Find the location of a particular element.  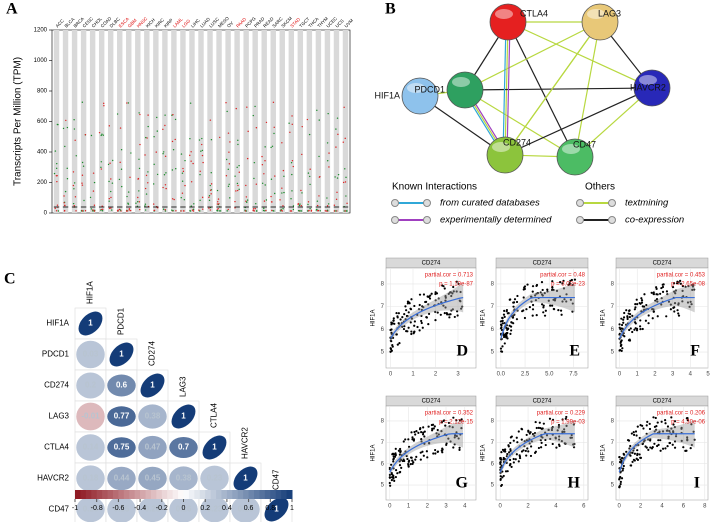

legend-dot is located at coordinates (427, 220).